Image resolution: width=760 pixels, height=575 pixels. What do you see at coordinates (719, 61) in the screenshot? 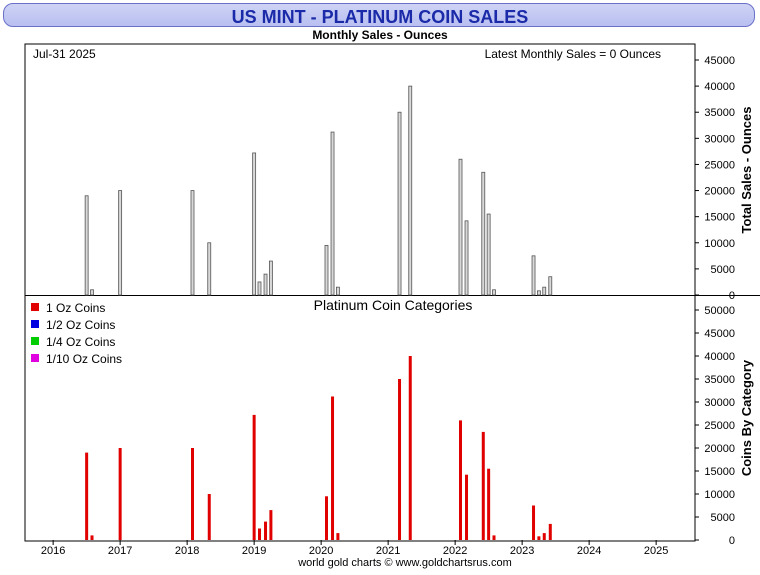
I see `top-y-tick-label: 45000` at bounding box center [719, 61].